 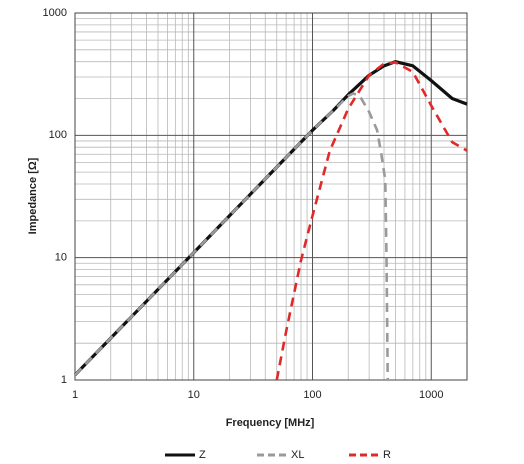 I want to click on y-tick-label: 1000, so click(x=55, y=13).